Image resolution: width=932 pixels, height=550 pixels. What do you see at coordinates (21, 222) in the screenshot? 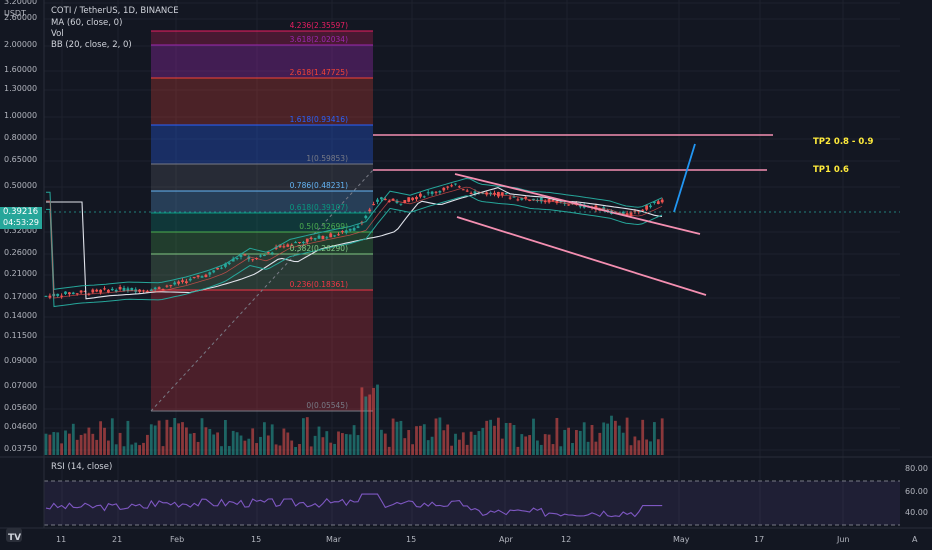
I see `bar-countdown: 04:53:29` at bounding box center [21, 222].